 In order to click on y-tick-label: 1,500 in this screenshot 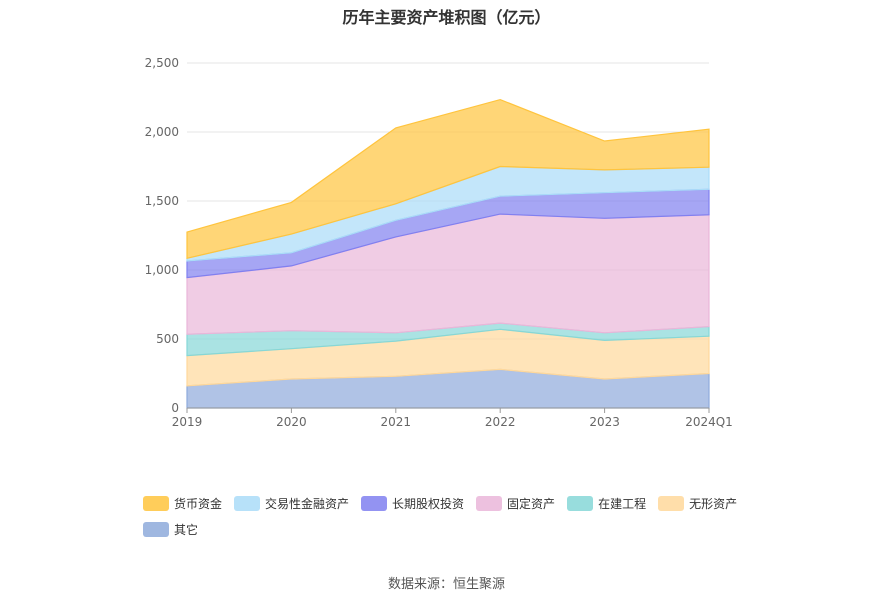, I will do `click(162, 201)`.